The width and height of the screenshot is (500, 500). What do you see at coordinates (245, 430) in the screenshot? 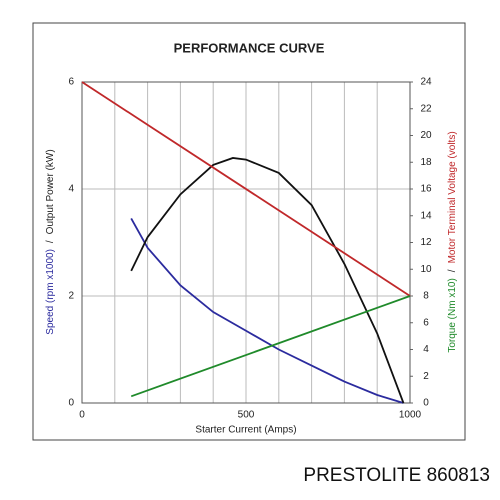
I see `x-axis-label: Starter Current (Amps)` at bounding box center [245, 430].